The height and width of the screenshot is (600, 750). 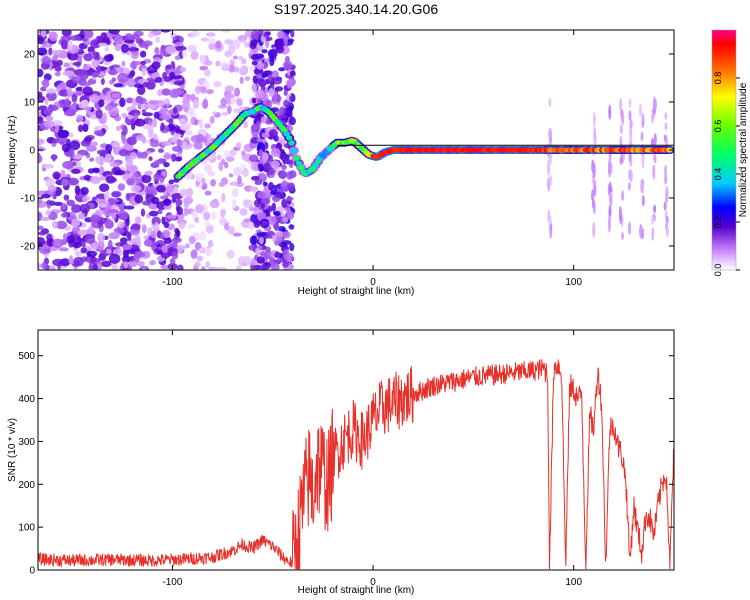 I want to click on y-tick-label: 300, so click(x=26, y=442).